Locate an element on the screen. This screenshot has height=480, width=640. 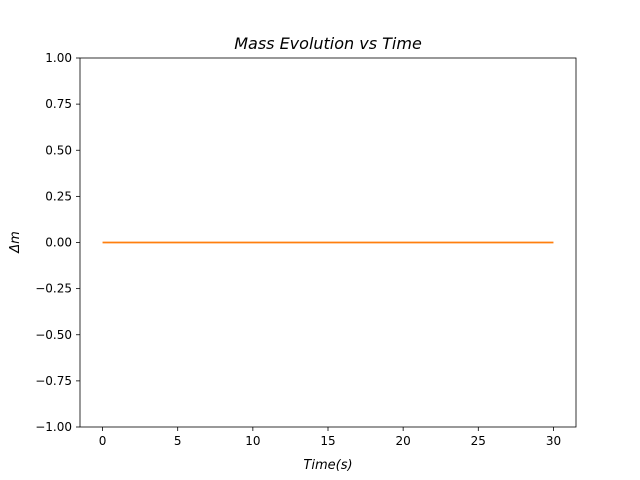
y-axis-ticks: 1.00 0.75 0.50 0.25 0.00 −0.25 −0.50 −0.75 −1.00 is located at coordinates (57, 242).